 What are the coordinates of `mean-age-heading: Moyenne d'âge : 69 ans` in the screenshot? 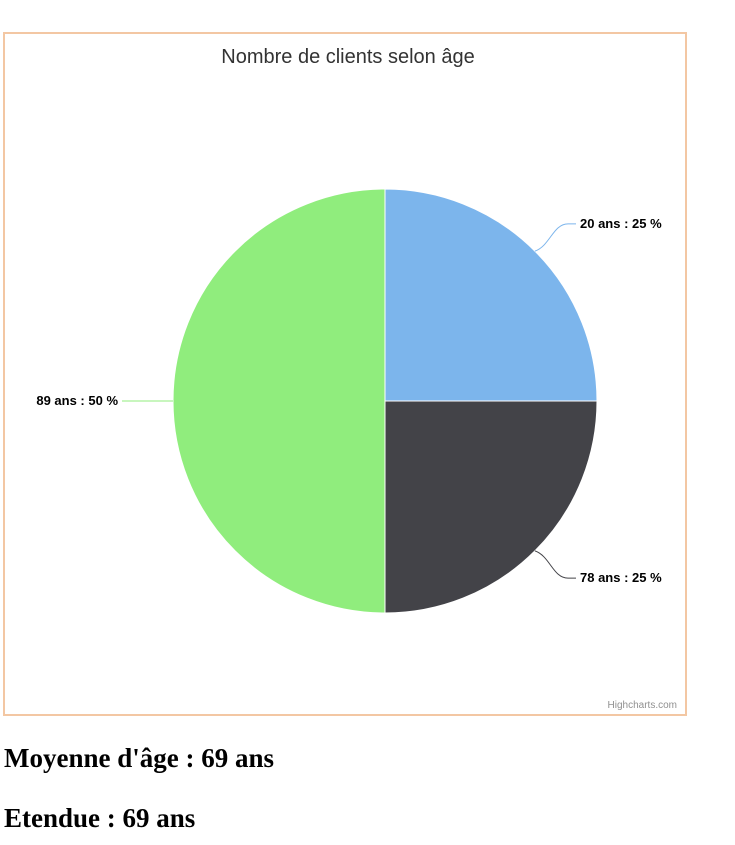 It's located at (139, 758).